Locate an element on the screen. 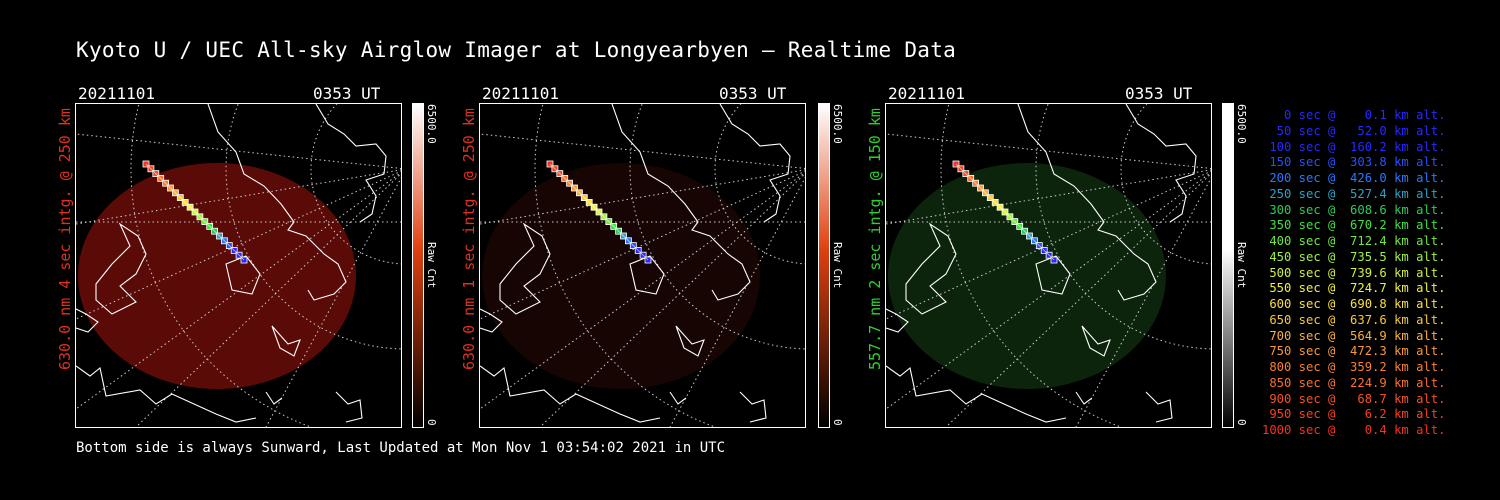 This screenshot has width=1500, height=500. panel-2-allsky-image is located at coordinates (642, 265).